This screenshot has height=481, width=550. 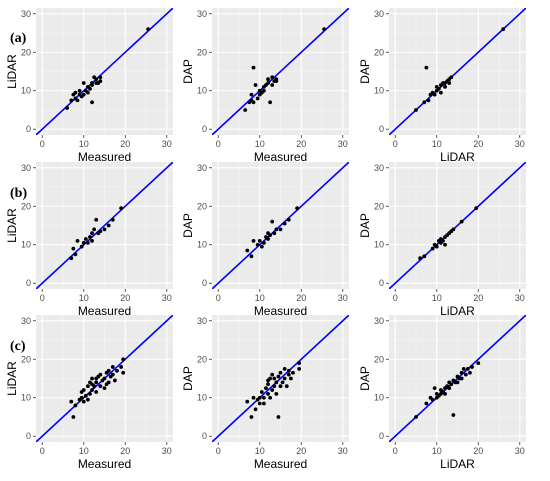 What do you see at coordinates (18, 346) in the screenshot?
I see `row-label-c: (c)` at bounding box center [18, 346].